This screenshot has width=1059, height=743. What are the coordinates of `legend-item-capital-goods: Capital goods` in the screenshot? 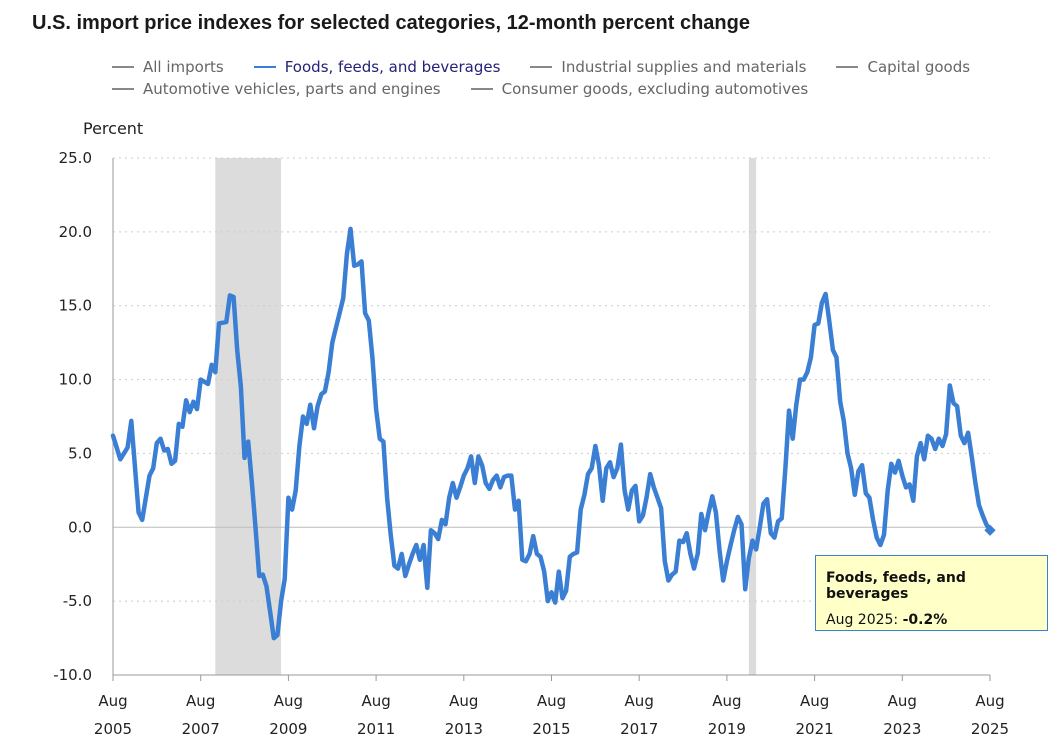 It's located at (903, 67).